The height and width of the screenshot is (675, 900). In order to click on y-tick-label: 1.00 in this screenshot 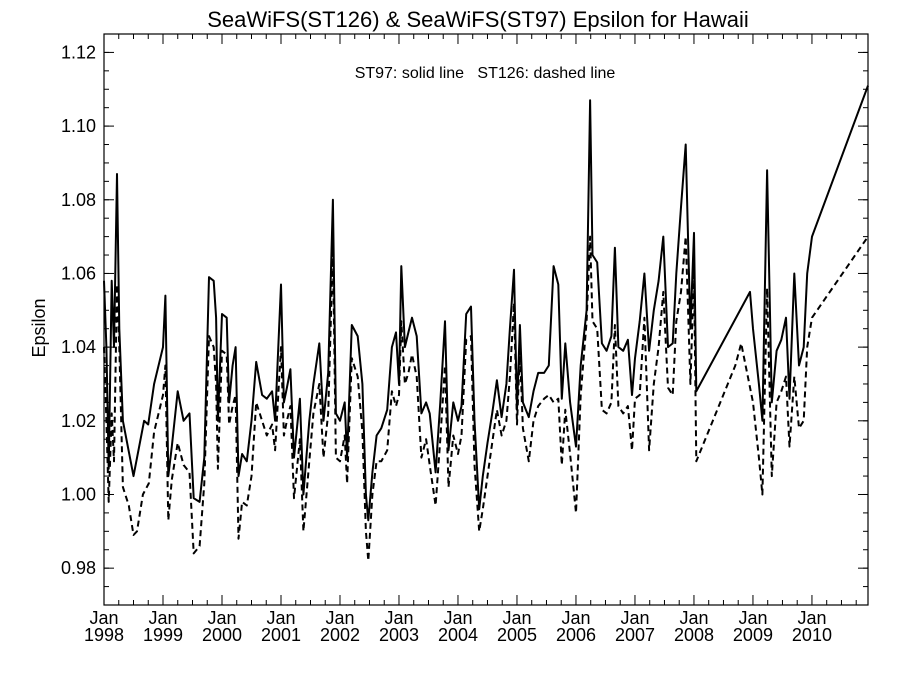, I will do `click(78, 494)`.